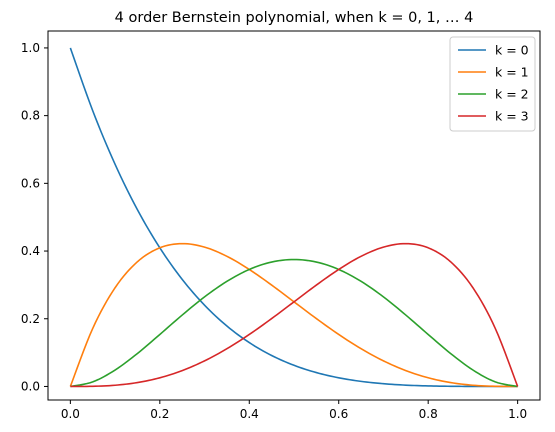  Describe the element at coordinates (30, 48) in the screenshot. I see `y-tick-label: 1.0` at that location.